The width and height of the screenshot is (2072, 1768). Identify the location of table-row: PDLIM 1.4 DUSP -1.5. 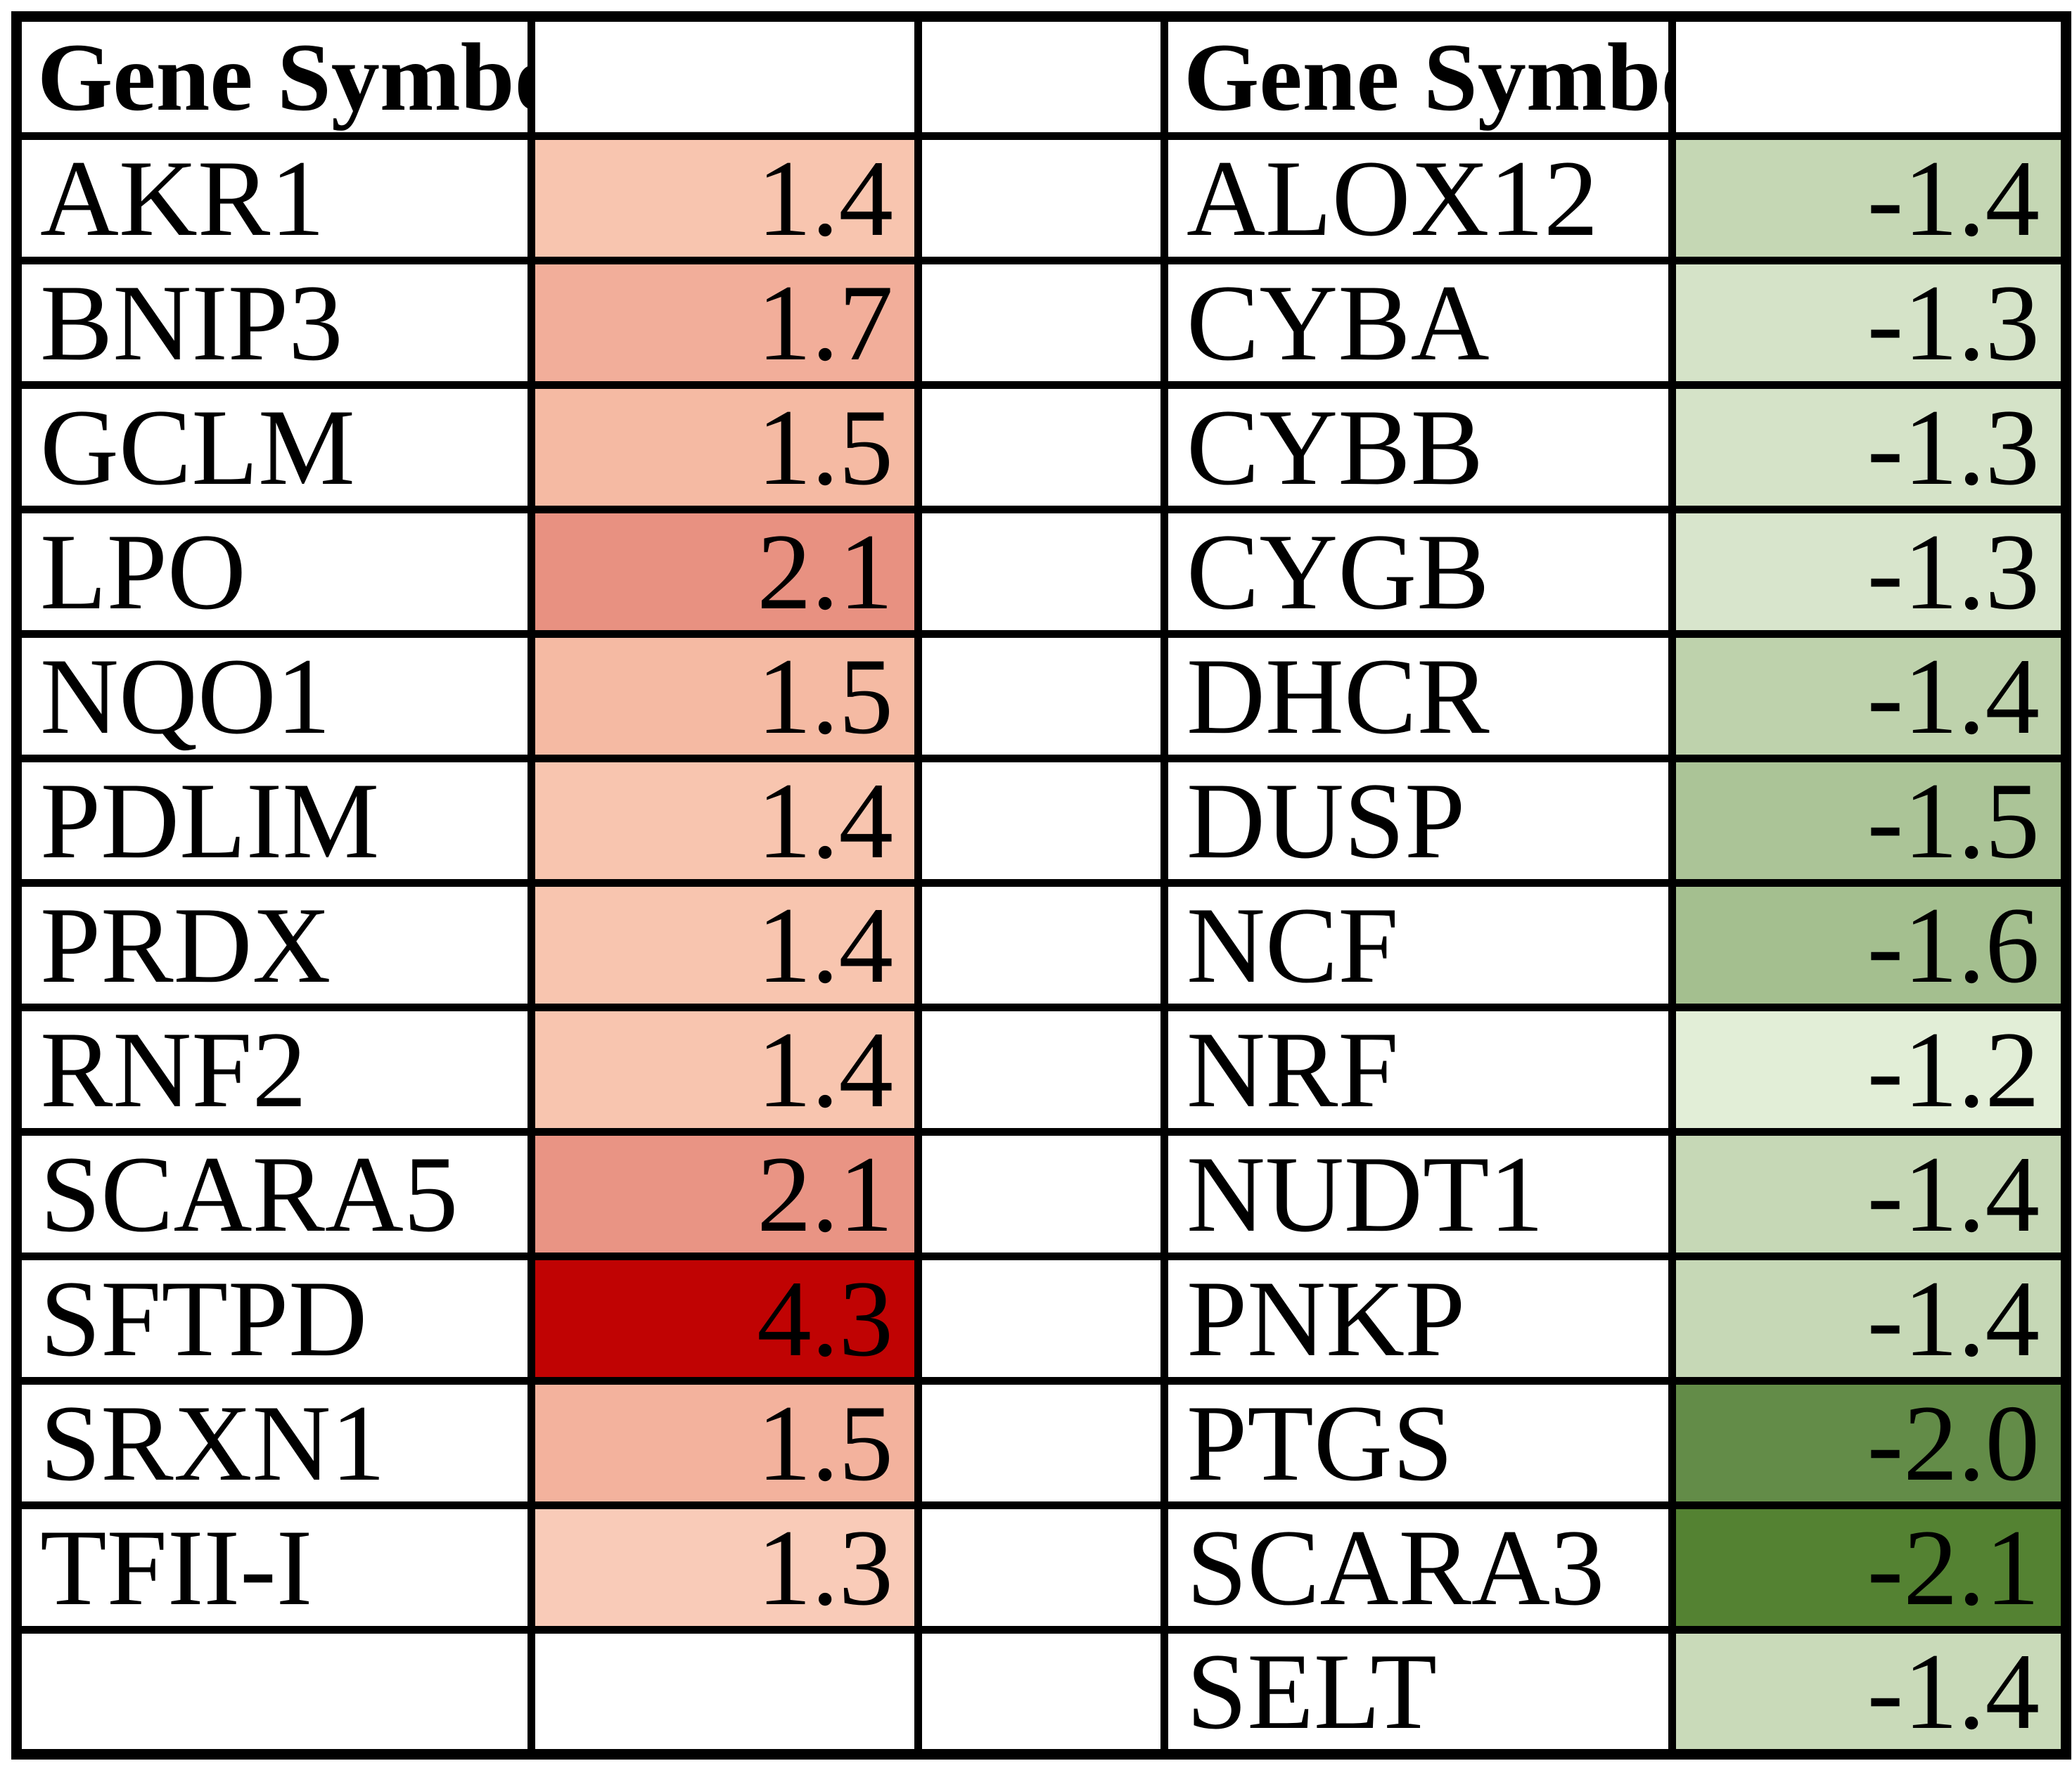
(1041, 821).